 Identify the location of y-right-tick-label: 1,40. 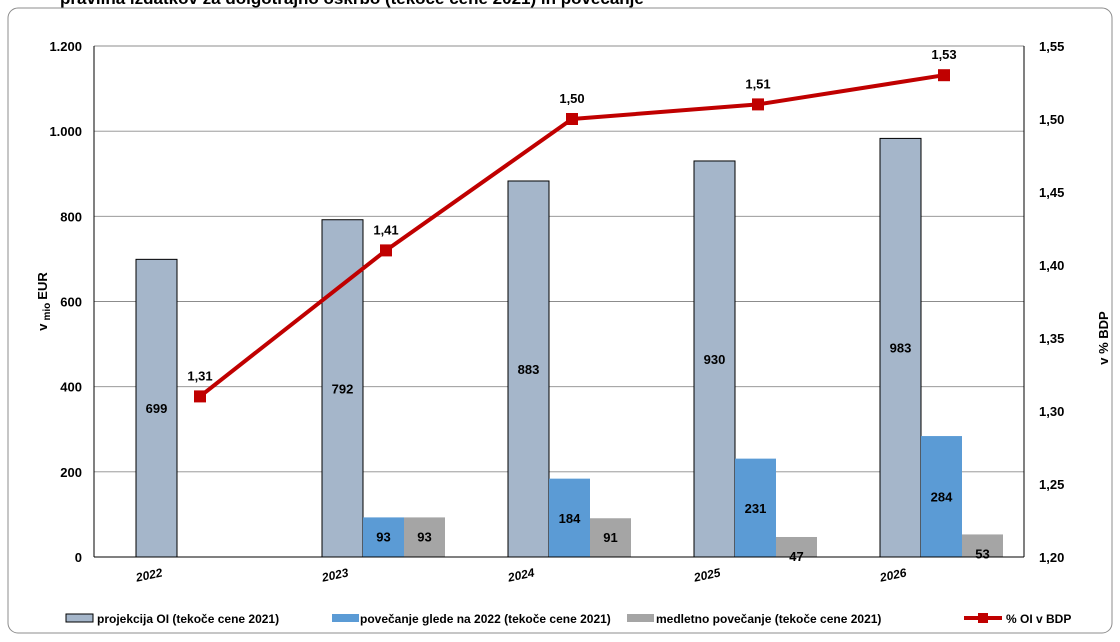
(1051, 265).